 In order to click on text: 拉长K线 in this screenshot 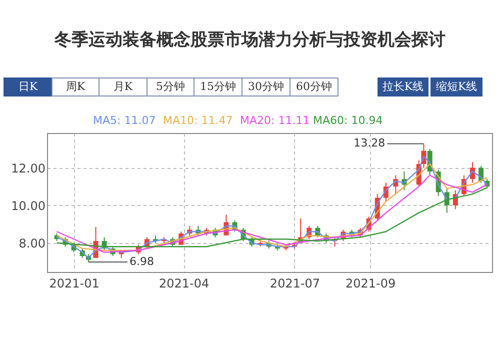, I will do `click(403, 86)`.